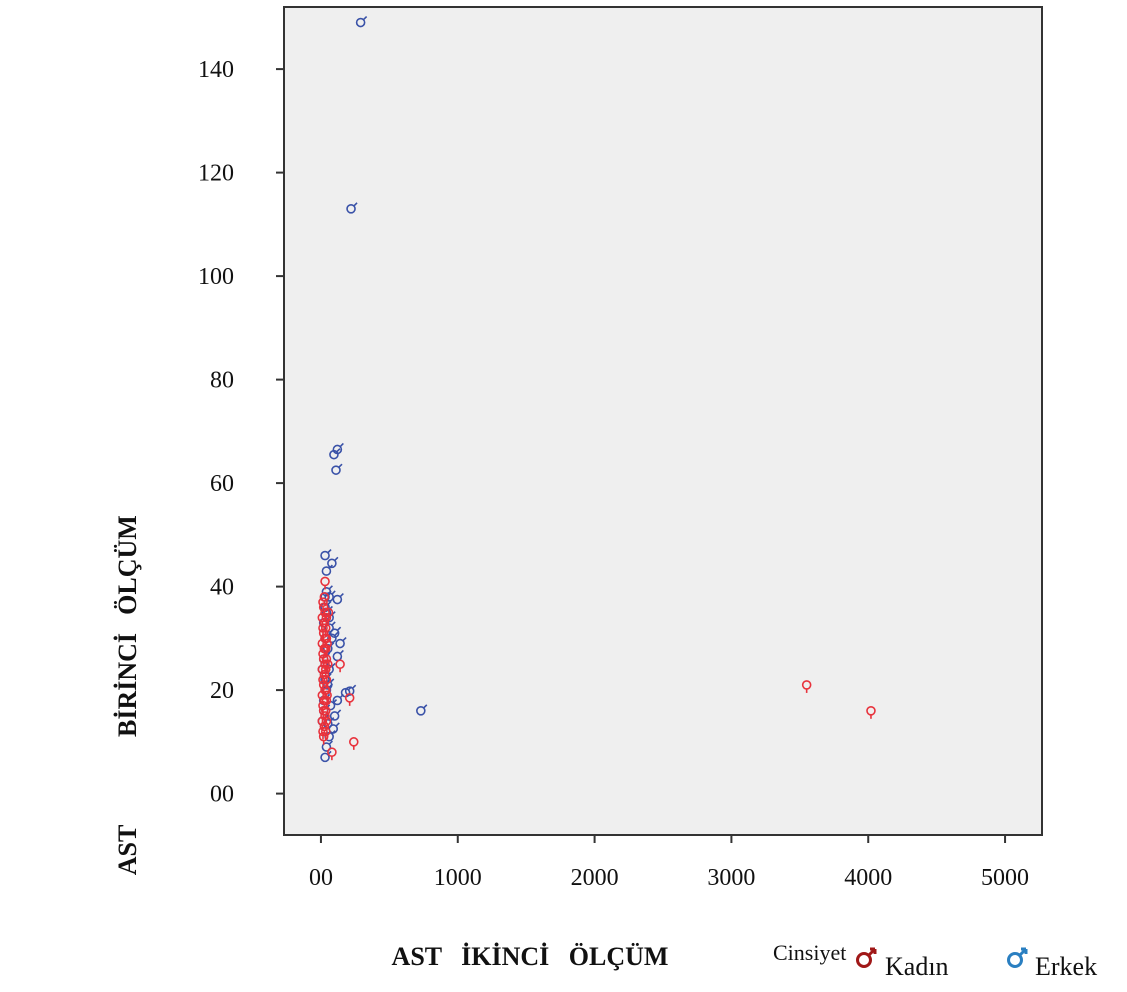 The height and width of the screenshot is (992, 1127). Describe the element at coordinates (530, 956) in the screenshot. I see `x-axis-title: AST İKİNCİ ÖLÇÜM` at that location.